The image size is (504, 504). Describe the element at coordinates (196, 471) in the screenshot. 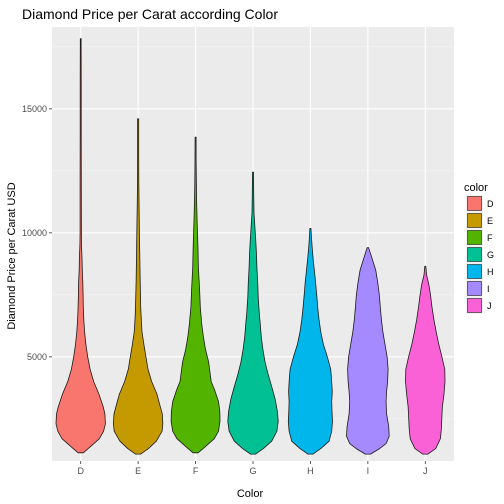

I see `x-tick-label: F` at that location.